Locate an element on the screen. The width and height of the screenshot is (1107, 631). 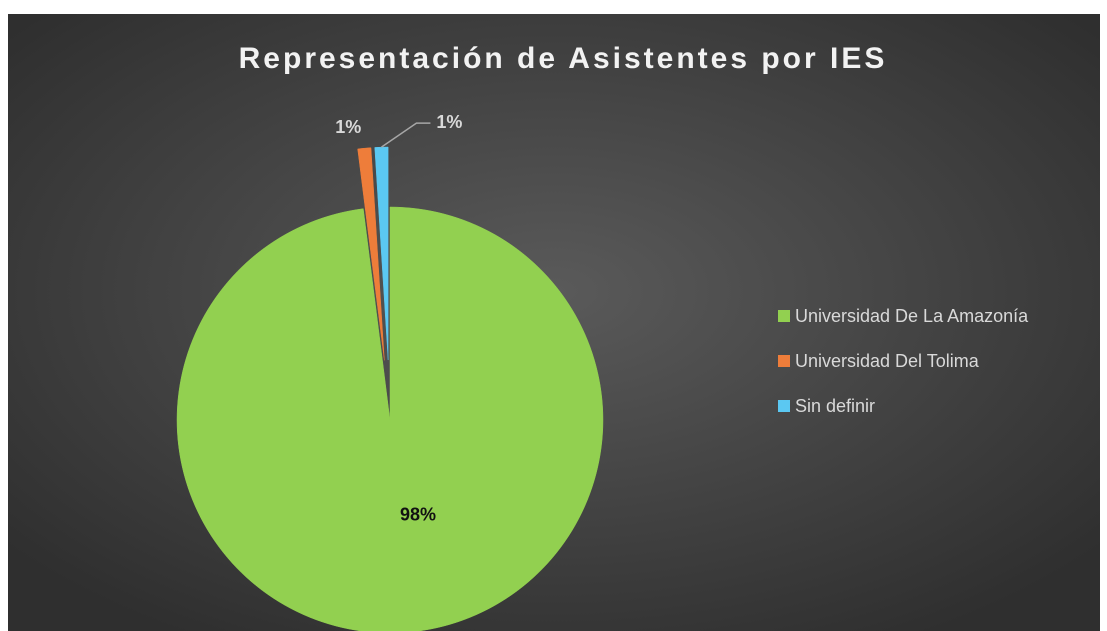
data-label: 98% is located at coordinates (418, 514).